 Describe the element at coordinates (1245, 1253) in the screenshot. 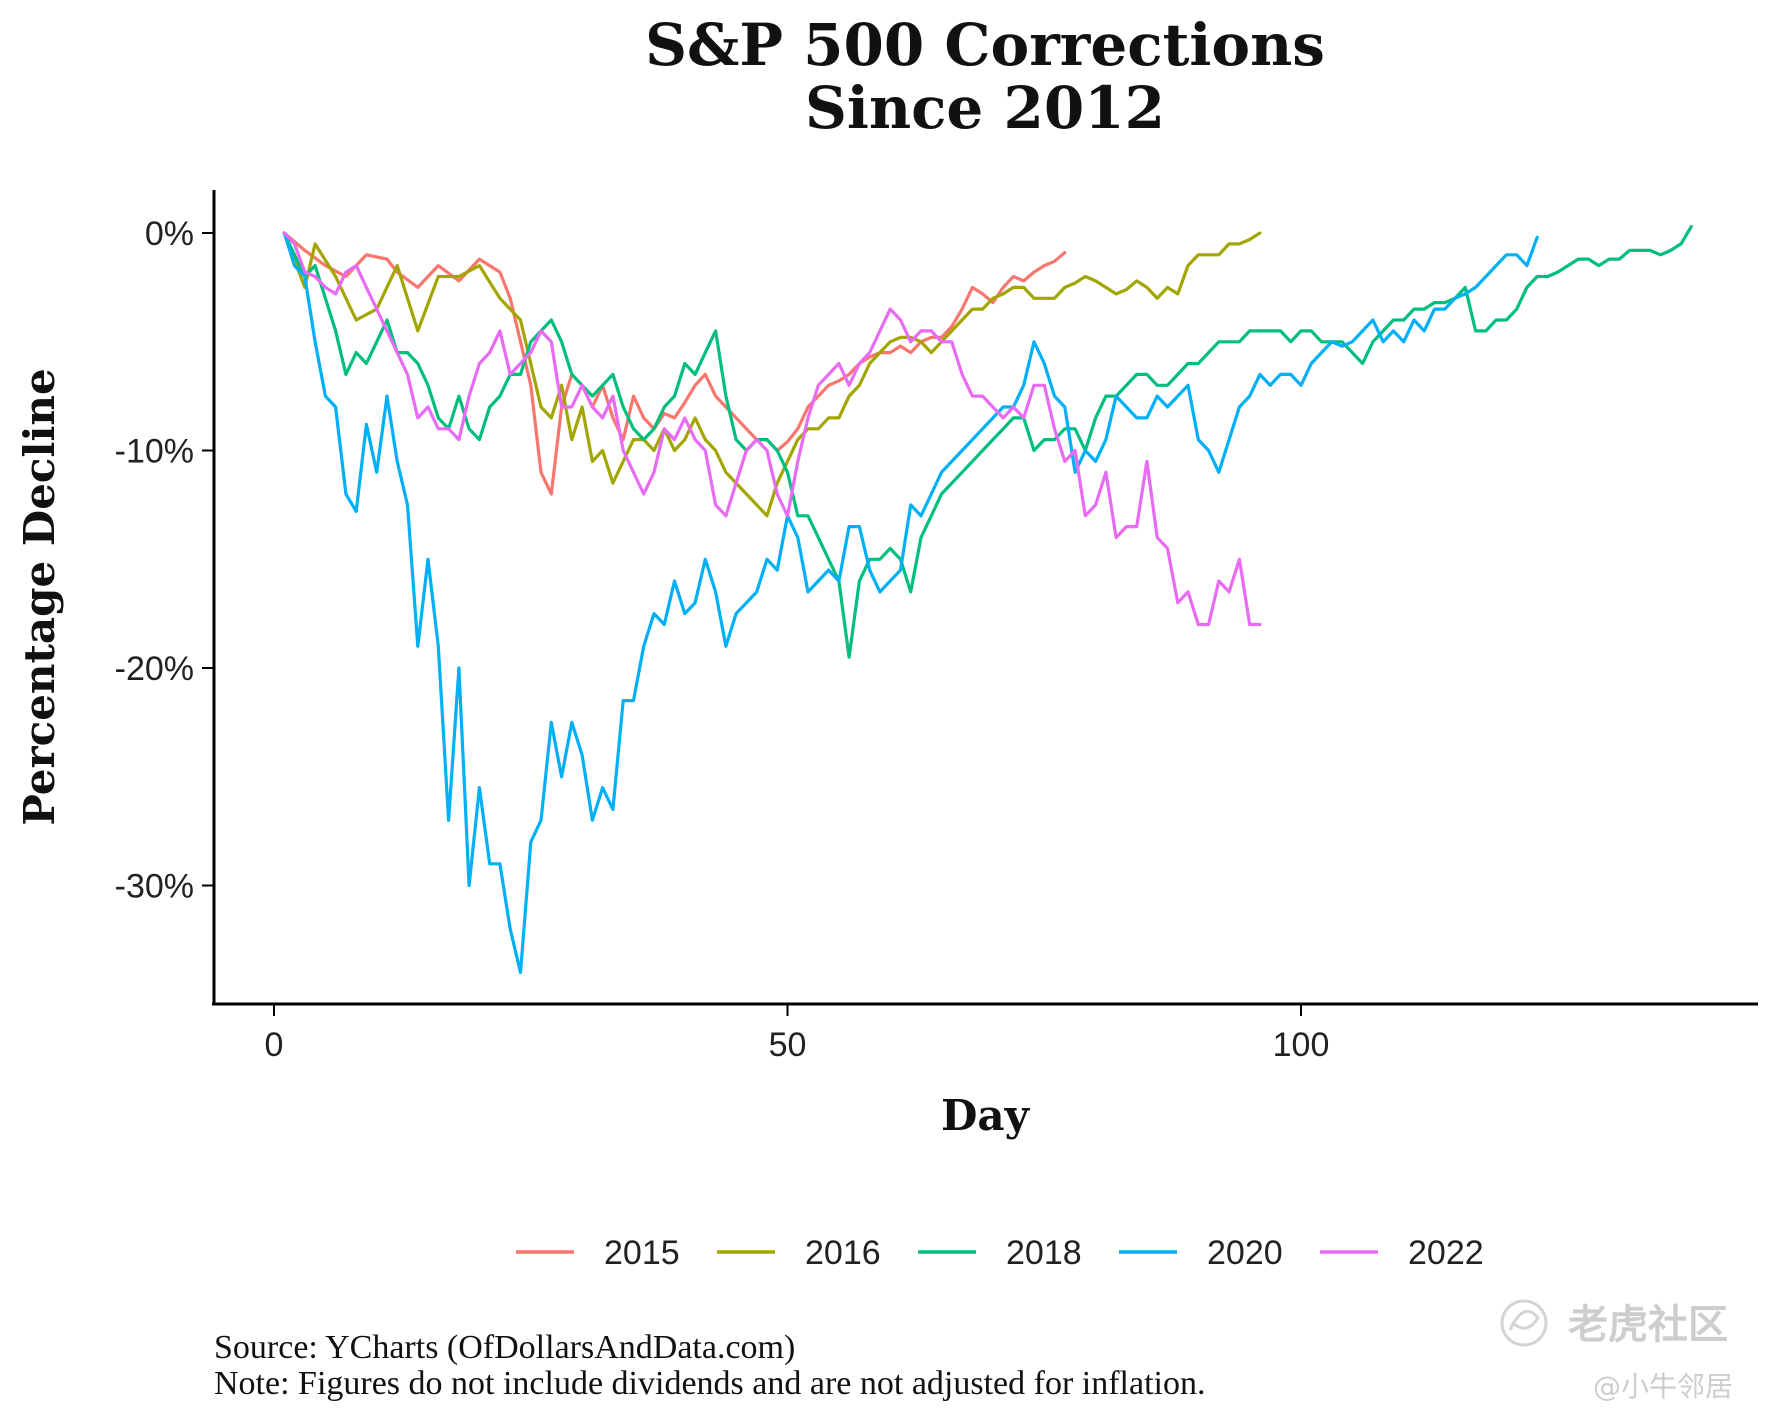

I see `legend-label: 2020` at that location.